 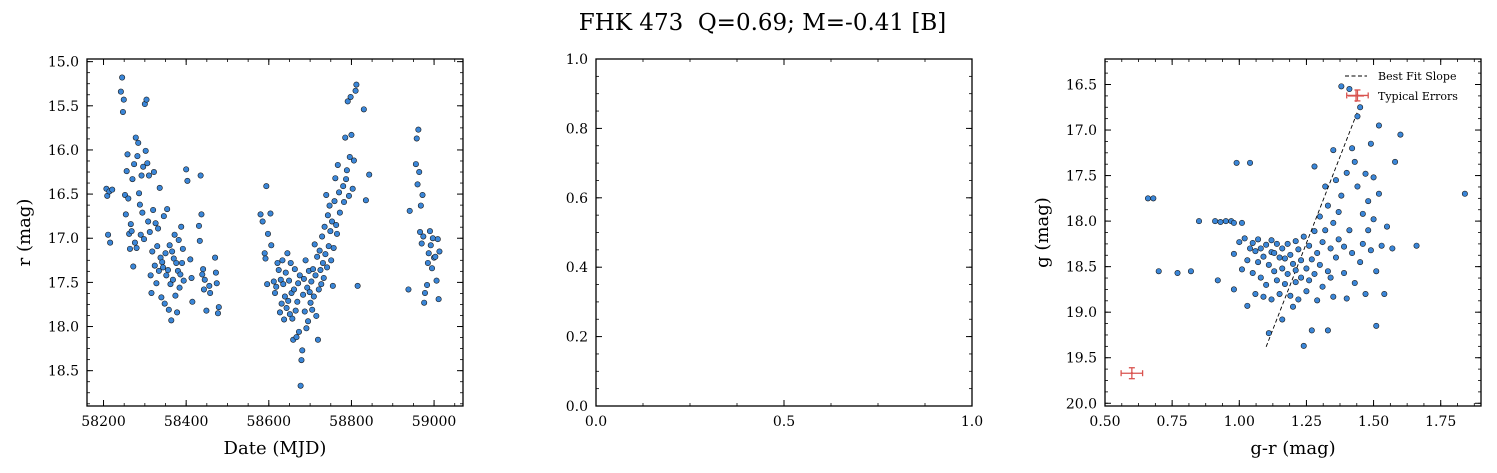 I want to click on x-tick-label: 58200, so click(x=103, y=422).